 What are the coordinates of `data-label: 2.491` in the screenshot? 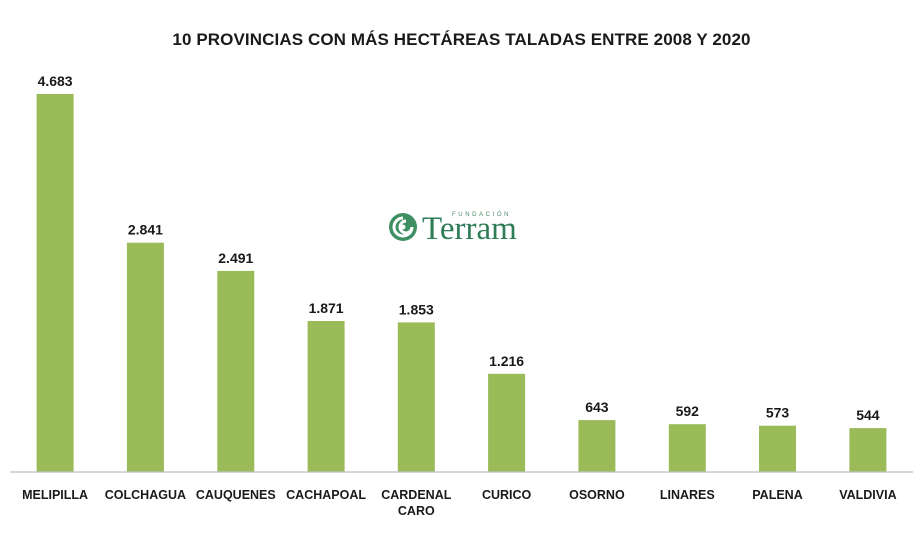 It's located at (235, 258).